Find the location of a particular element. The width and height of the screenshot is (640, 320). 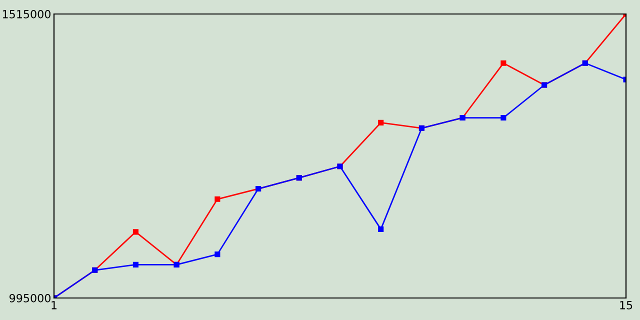

x-tick-label: 15 is located at coordinates (626, 305).